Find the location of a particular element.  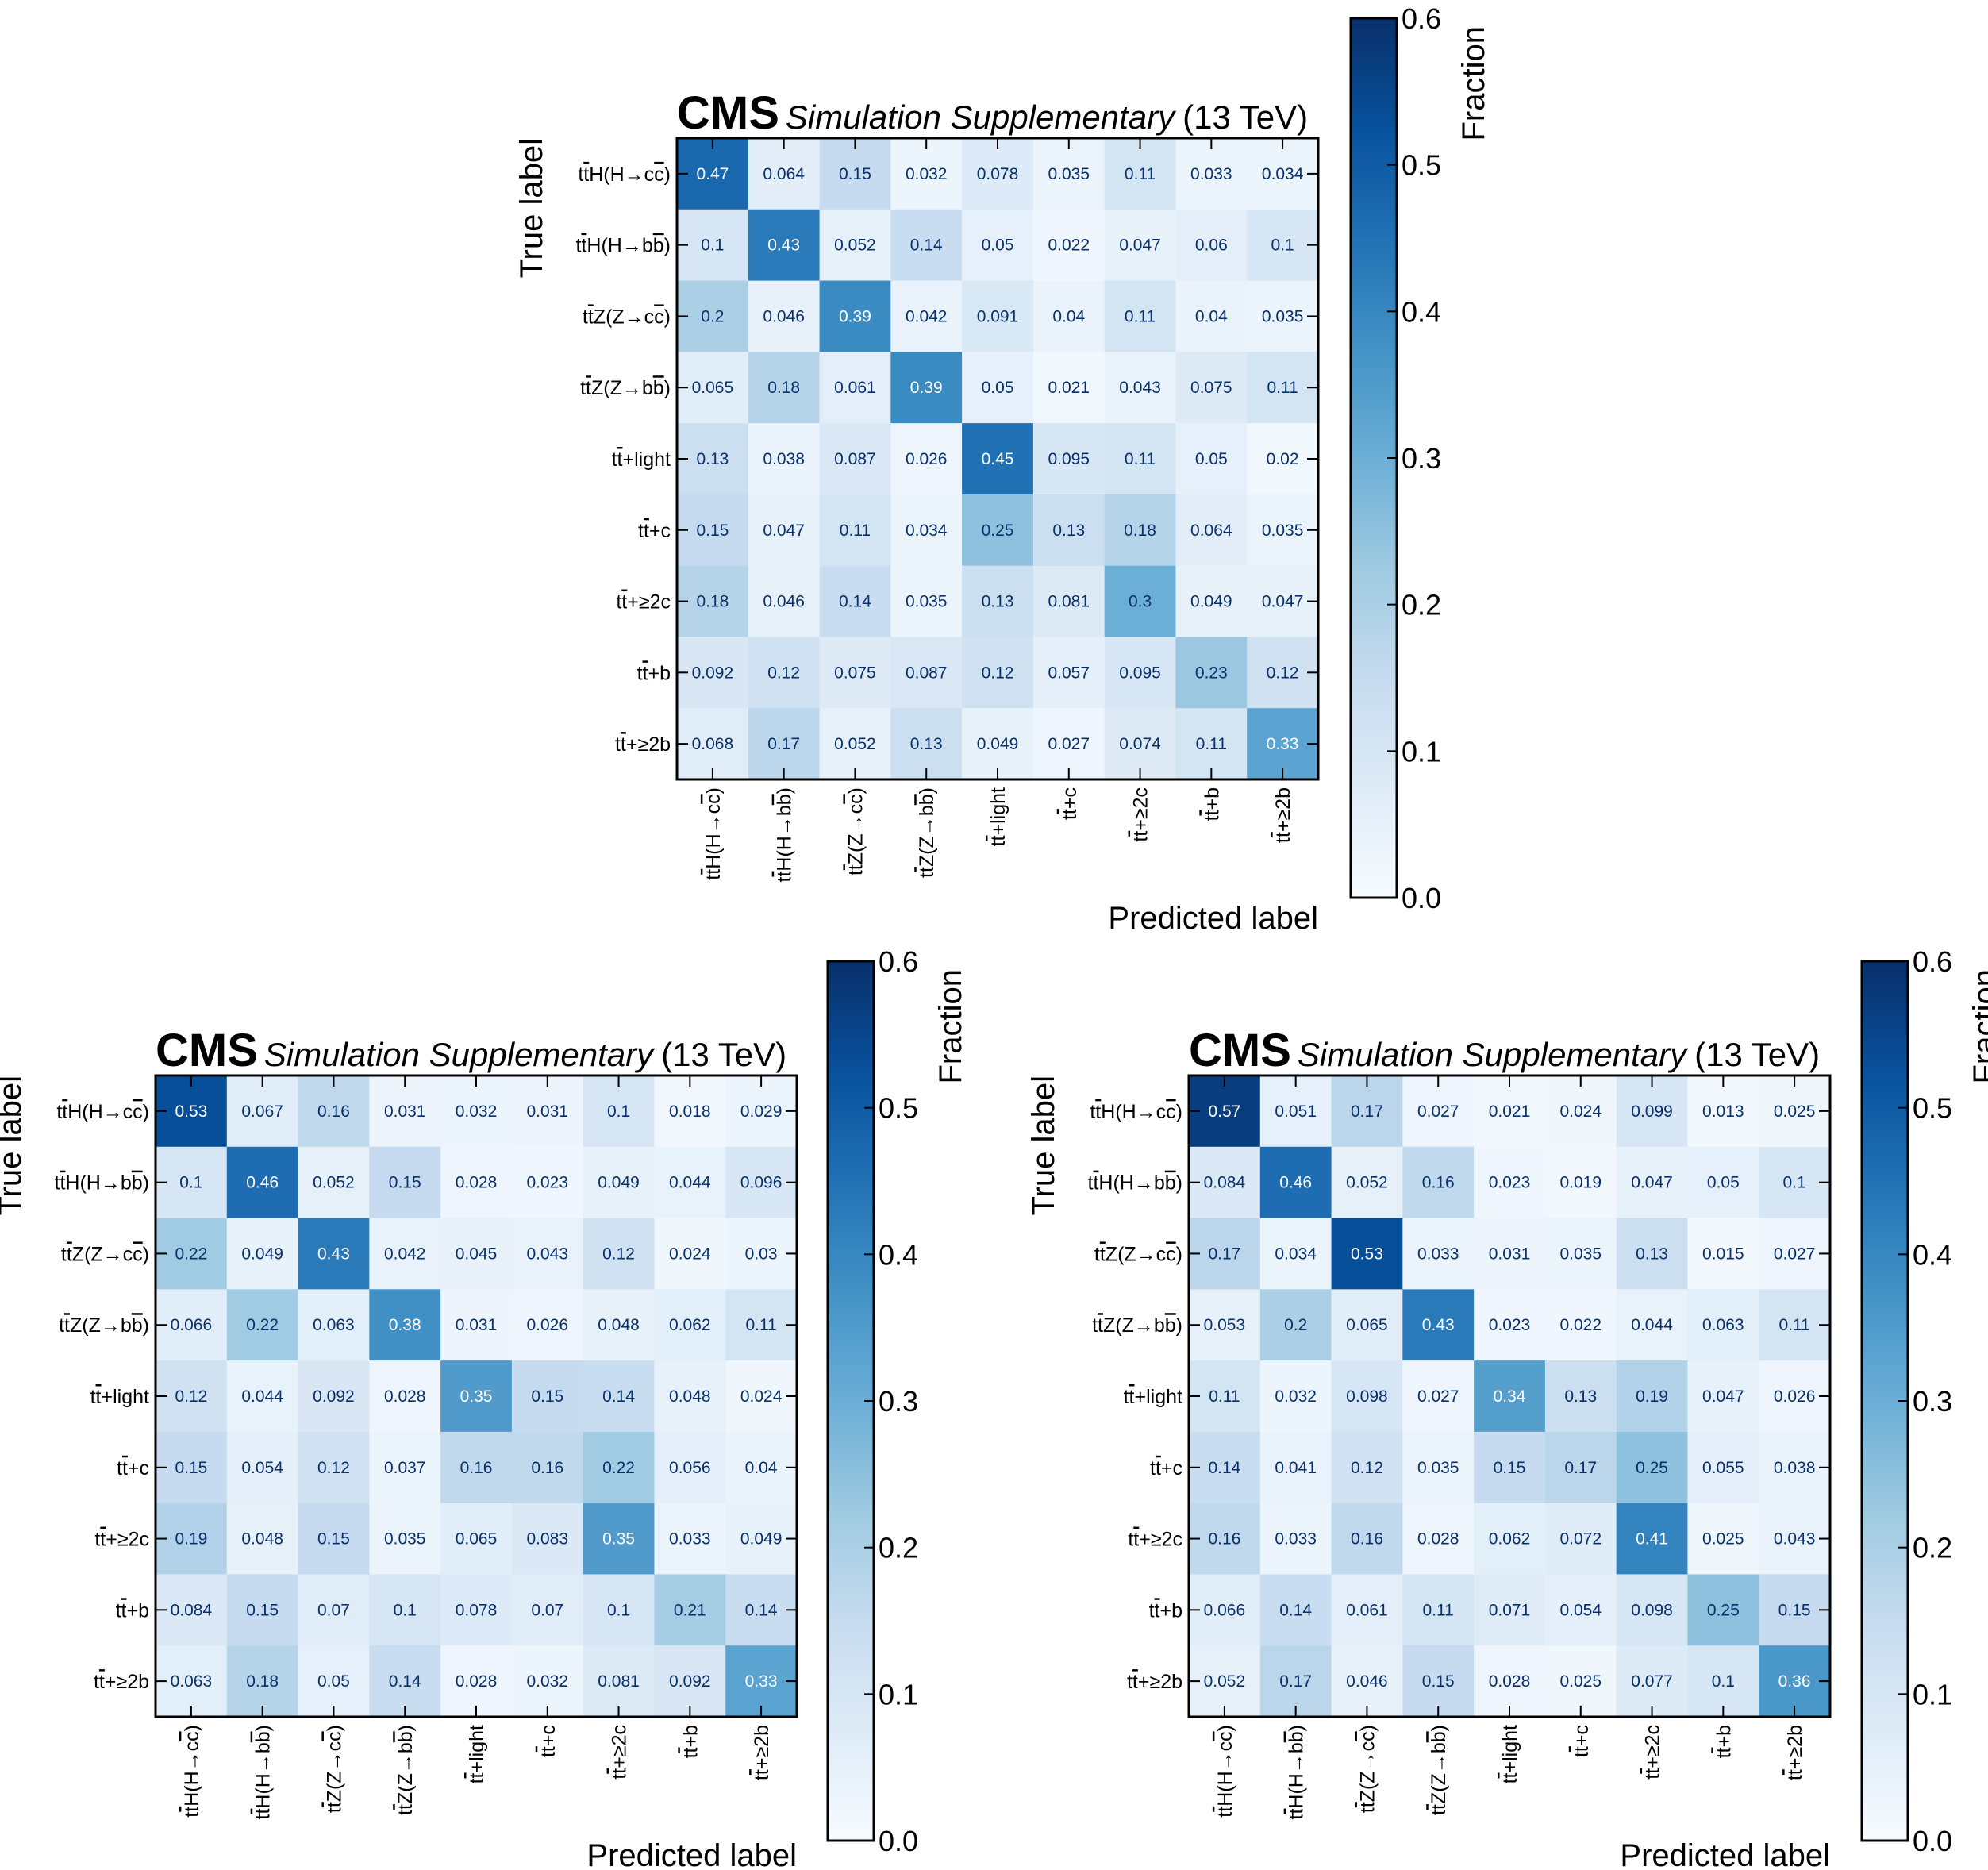

y-tick-label: ttZ(Z→cc) is located at coordinates (1138, 1254).